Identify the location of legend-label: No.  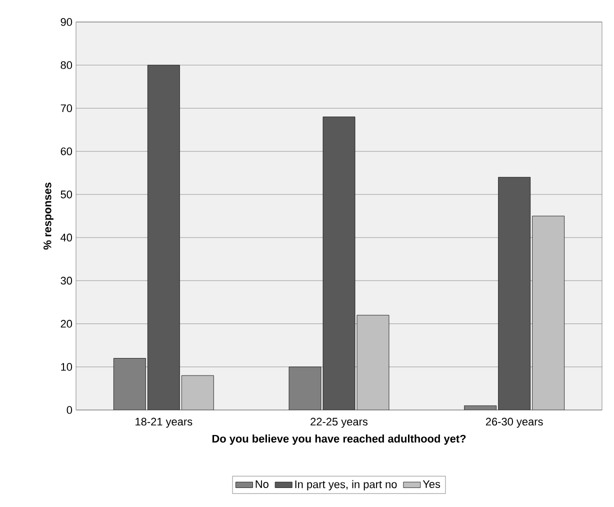
(262, 484).